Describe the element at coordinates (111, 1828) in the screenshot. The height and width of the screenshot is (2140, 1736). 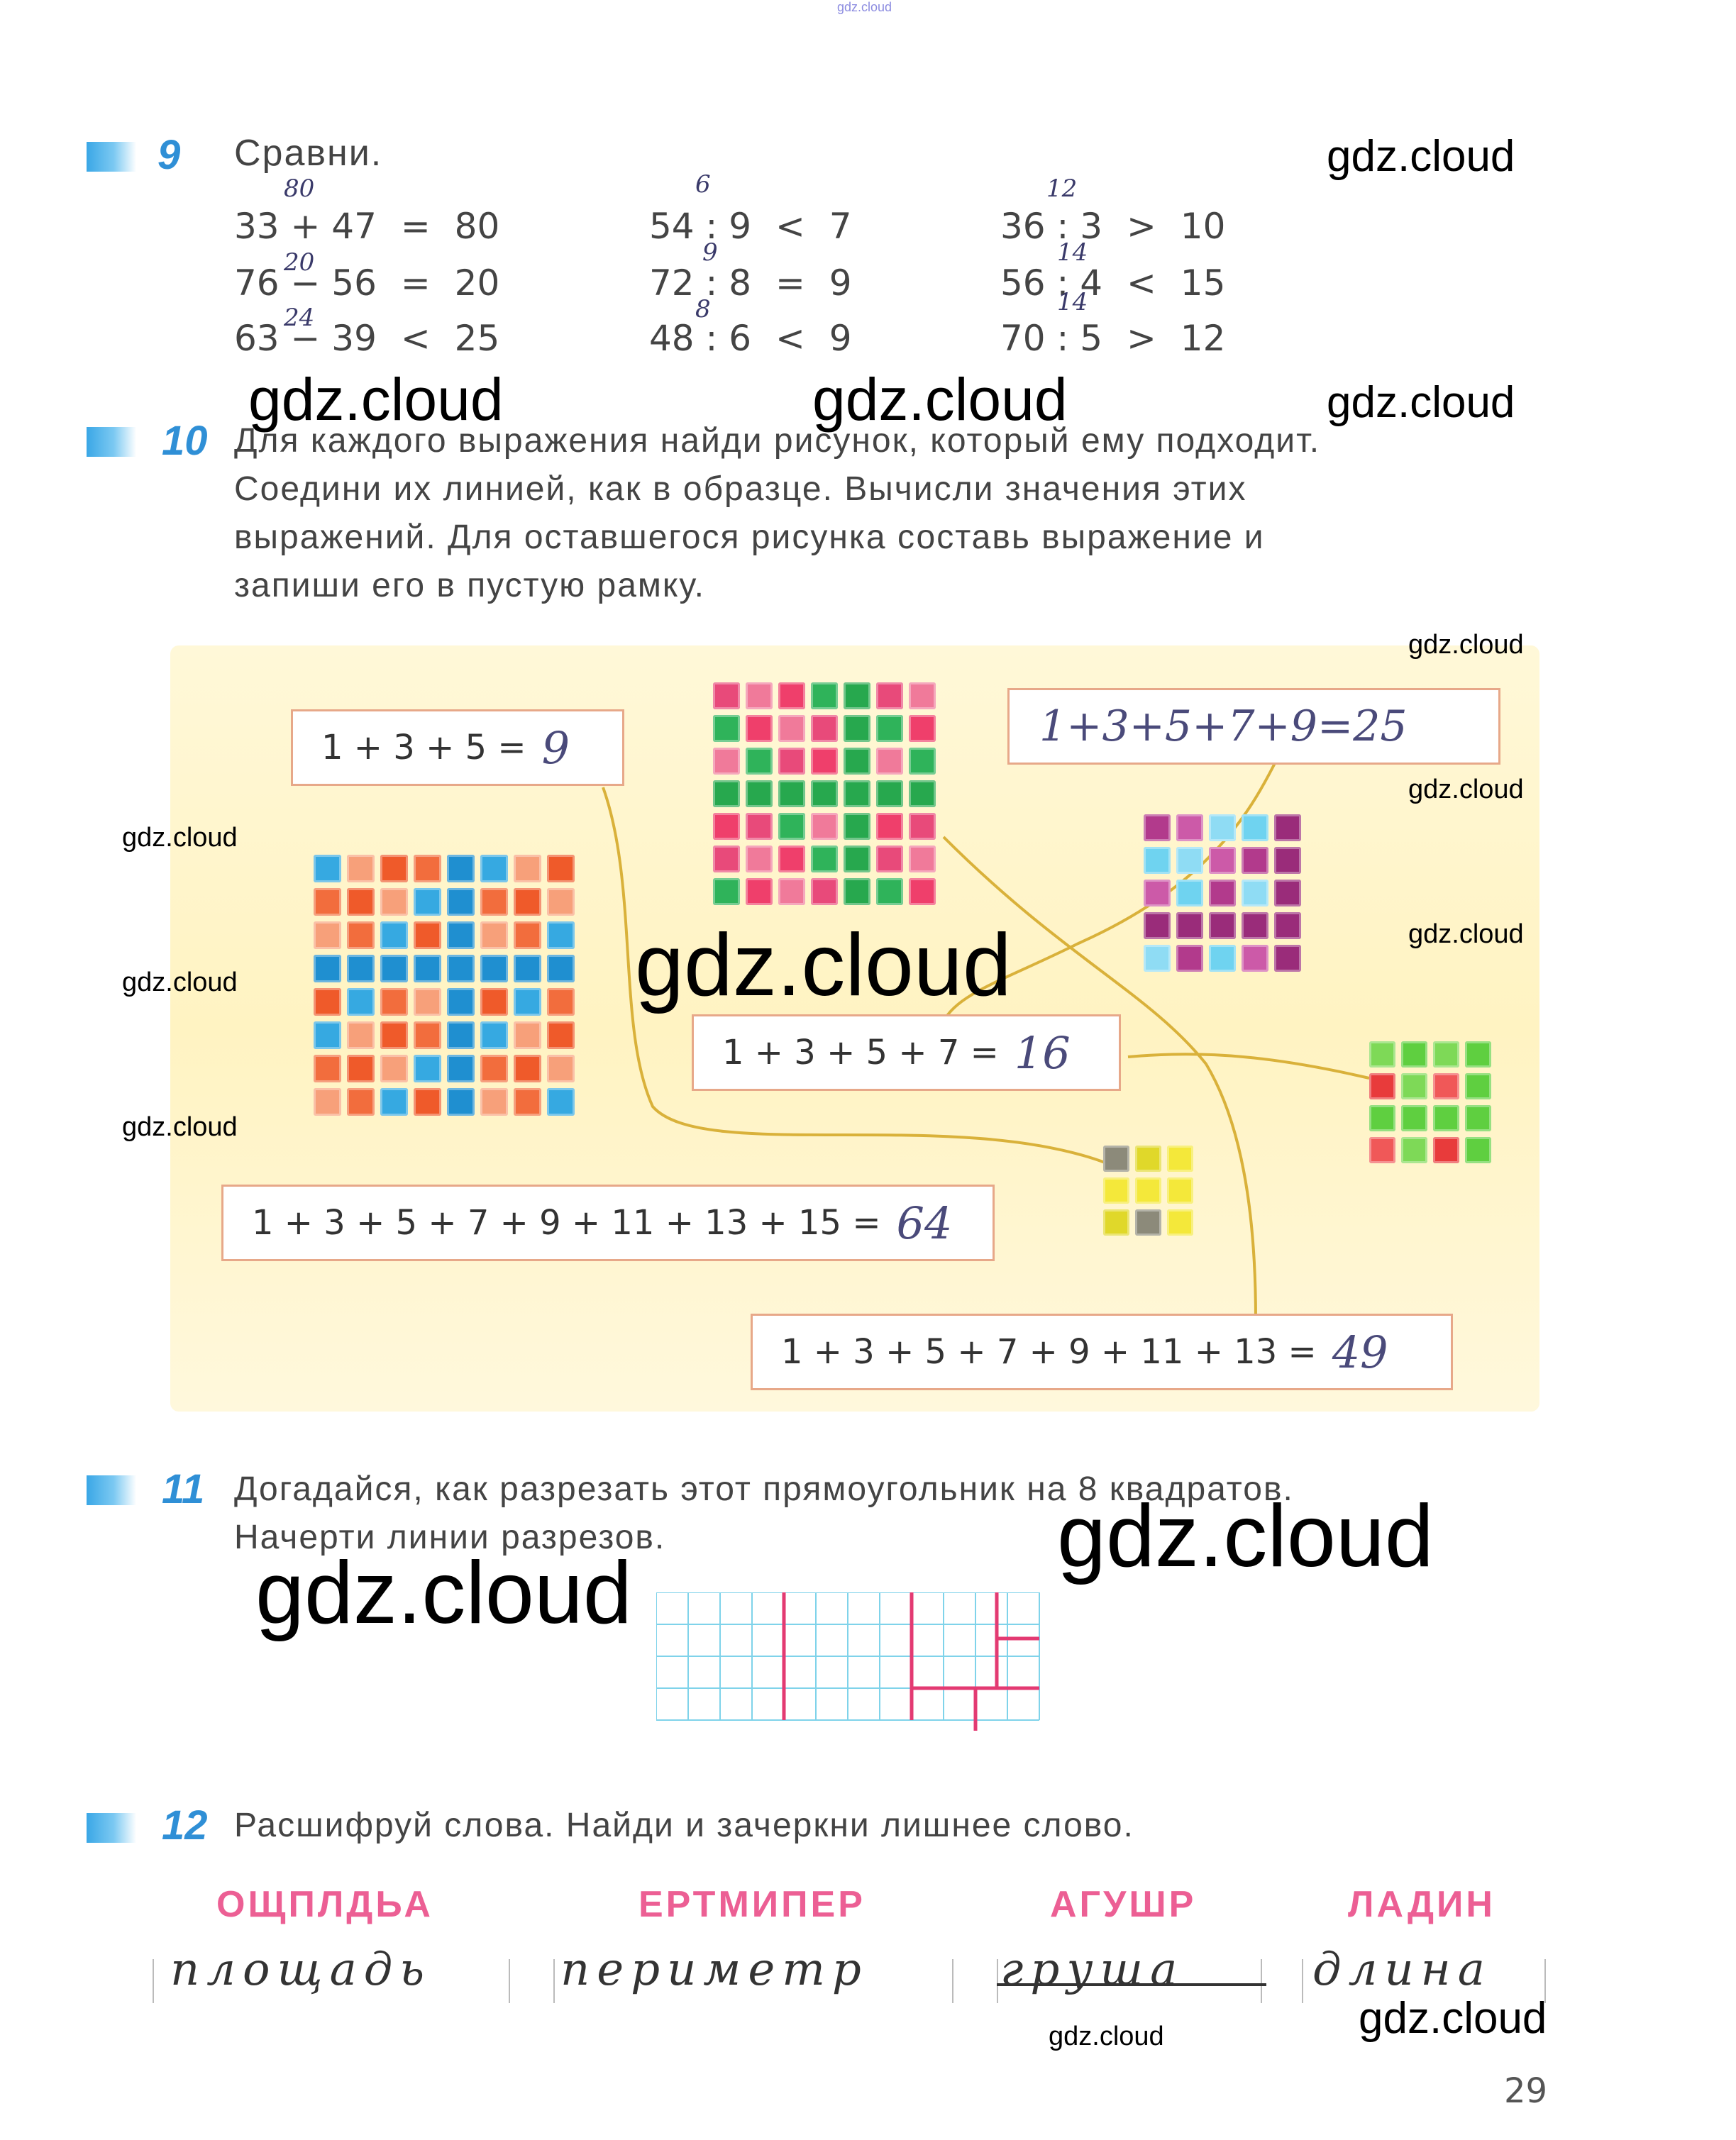
I see `task-marker-icon` at that location.